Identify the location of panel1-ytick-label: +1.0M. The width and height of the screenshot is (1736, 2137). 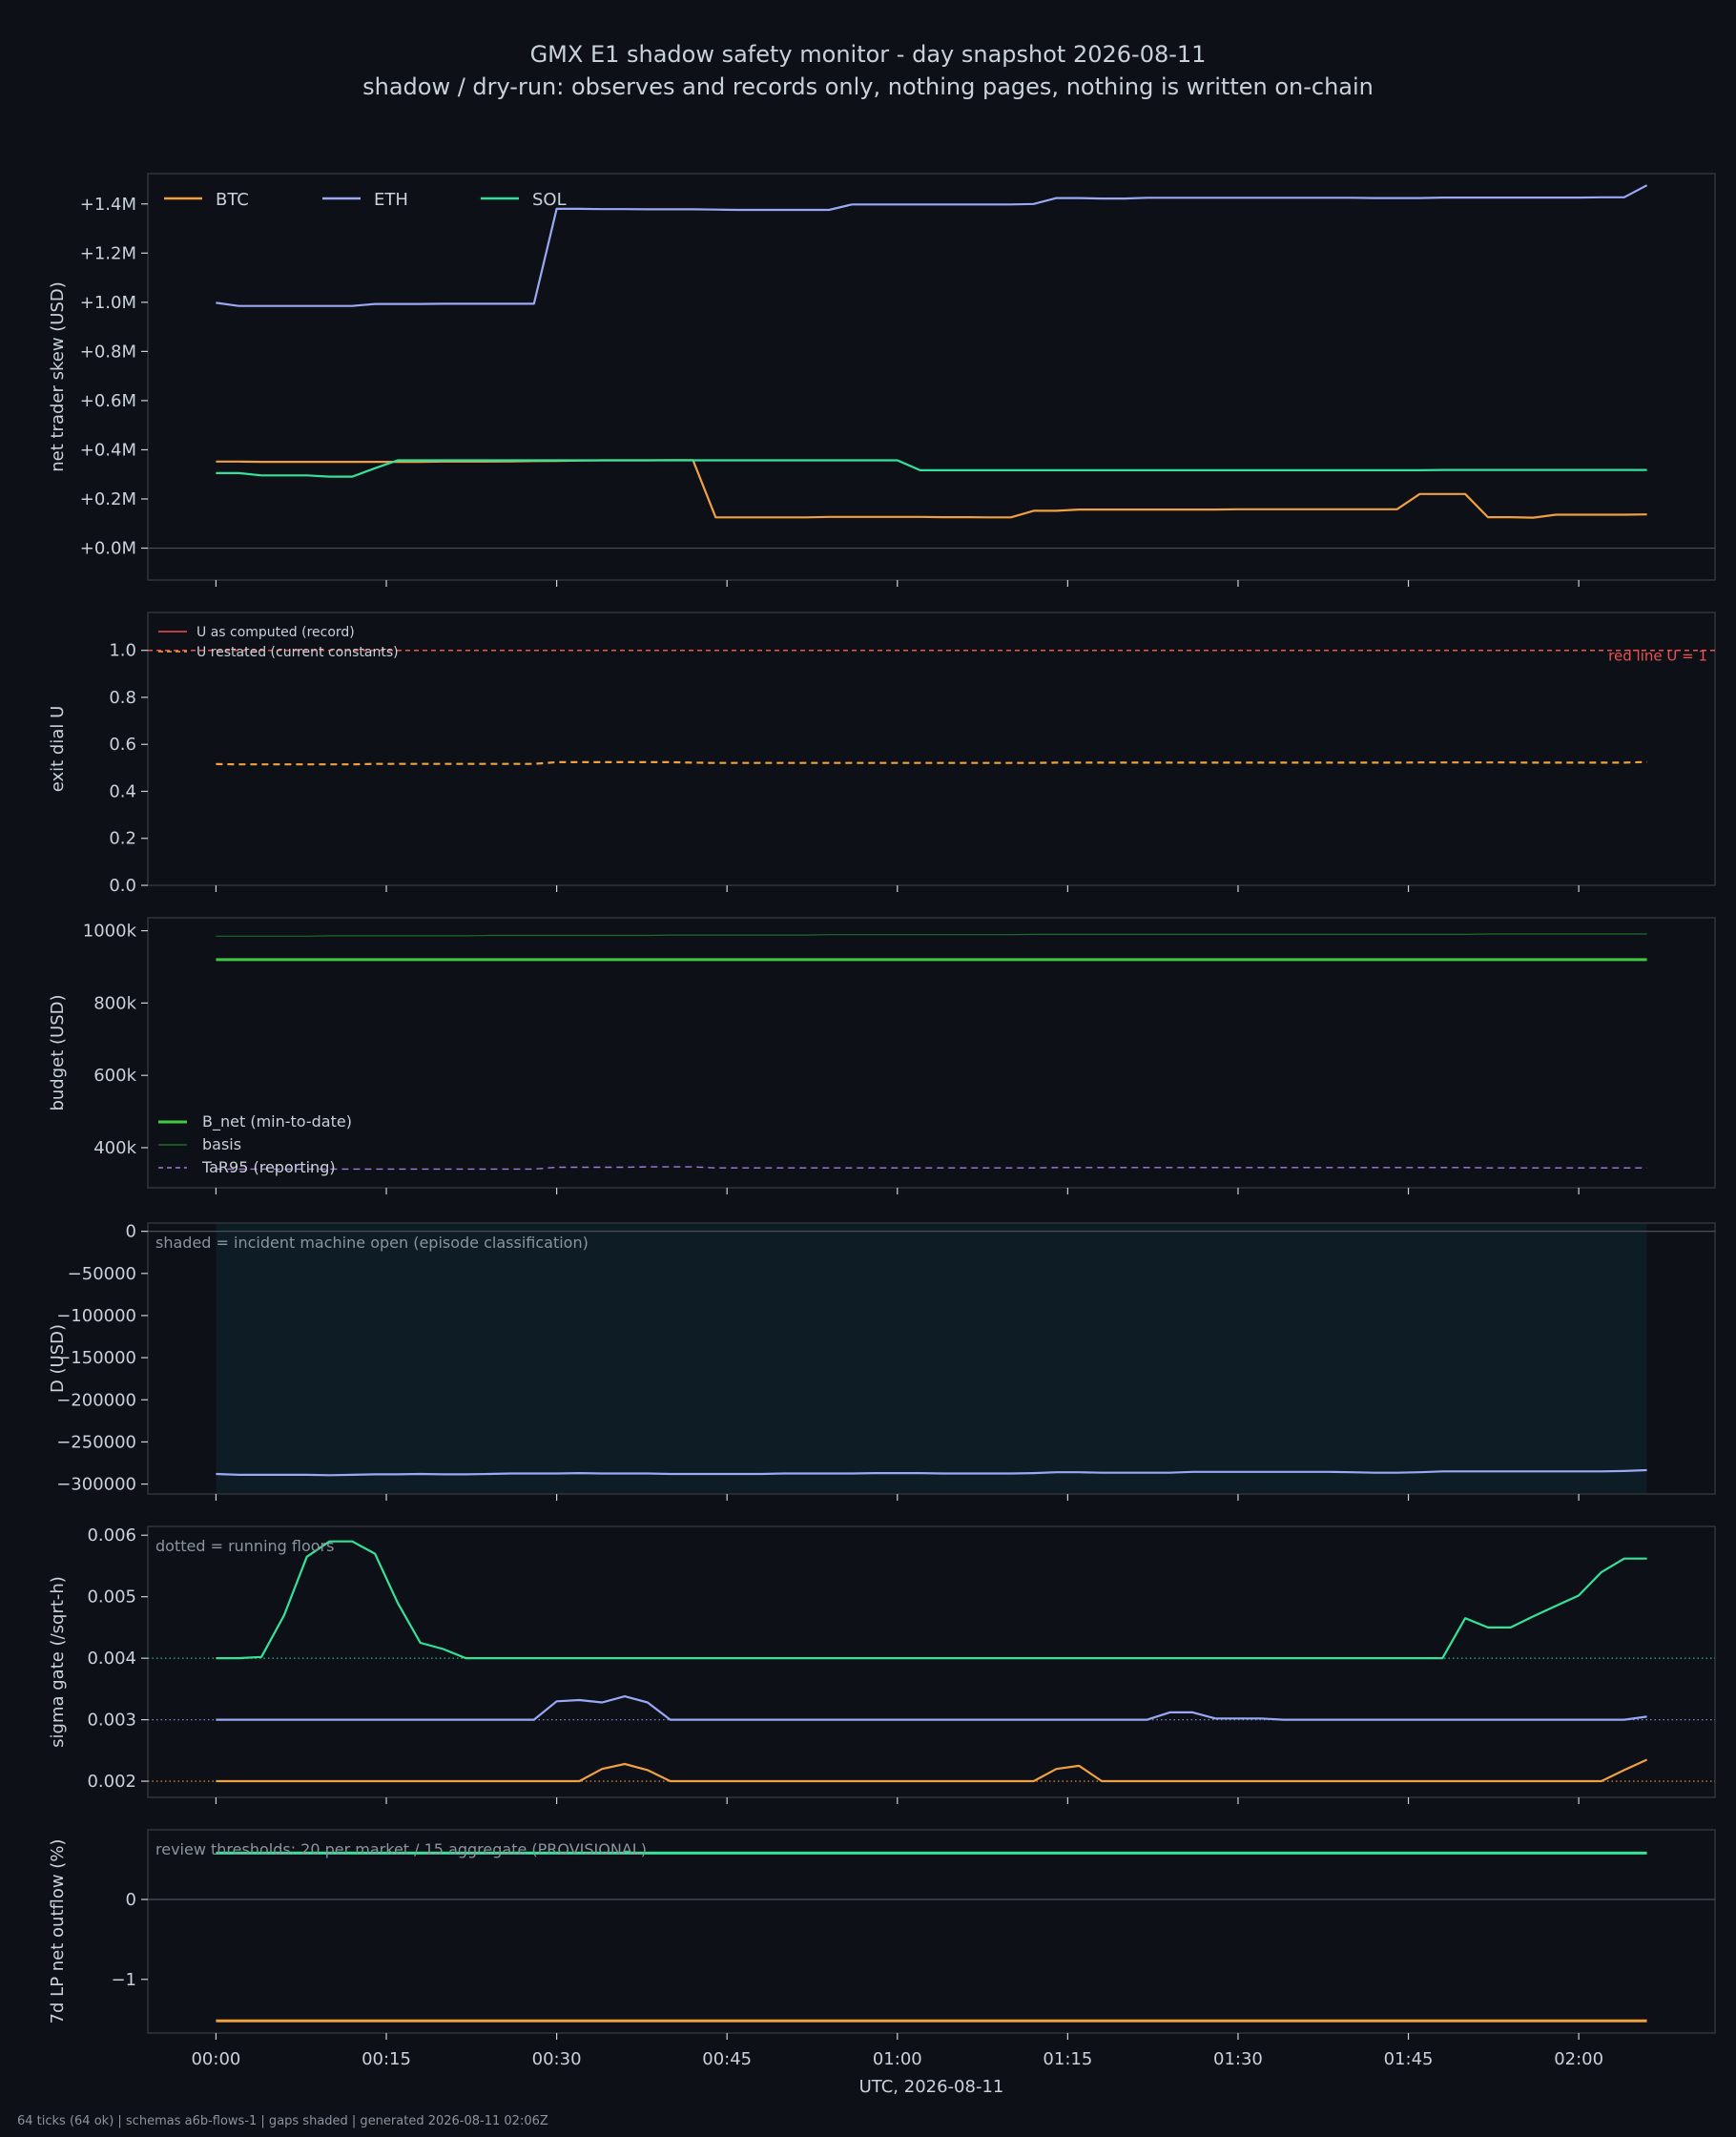
(108, 303).